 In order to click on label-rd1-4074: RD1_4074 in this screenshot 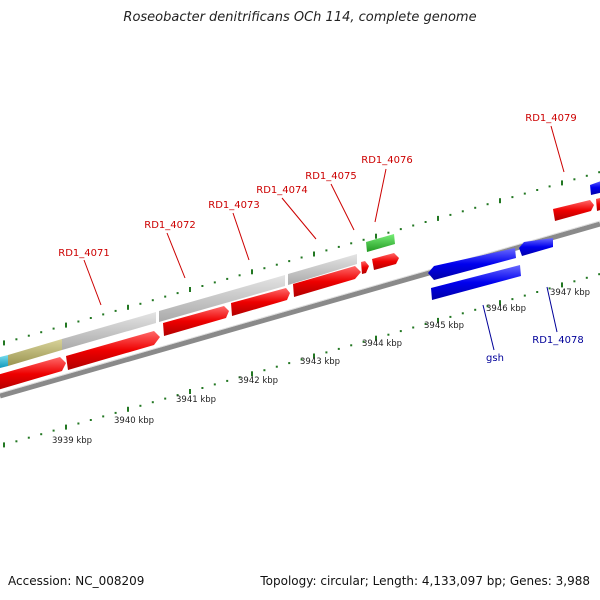, I will do `click(281, 190)`.